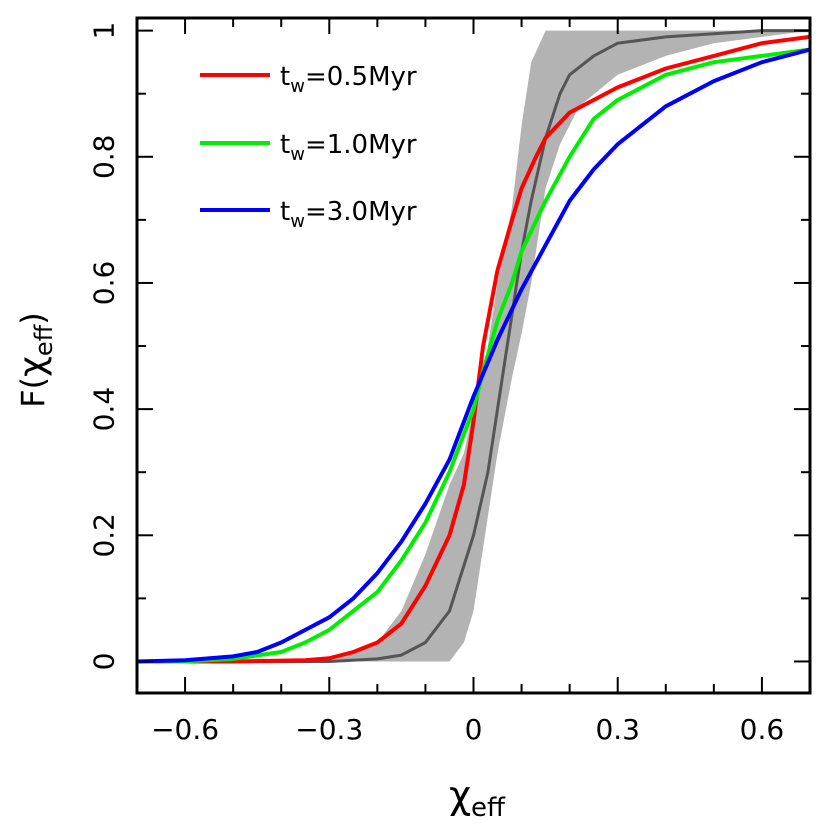 The width and height of the screenshot is (830, 830). What do you see at coordinates (297, 221) in the screenshot?
I see `legend-label-3p0myr-sub: w` at bounding box center [297, 221].